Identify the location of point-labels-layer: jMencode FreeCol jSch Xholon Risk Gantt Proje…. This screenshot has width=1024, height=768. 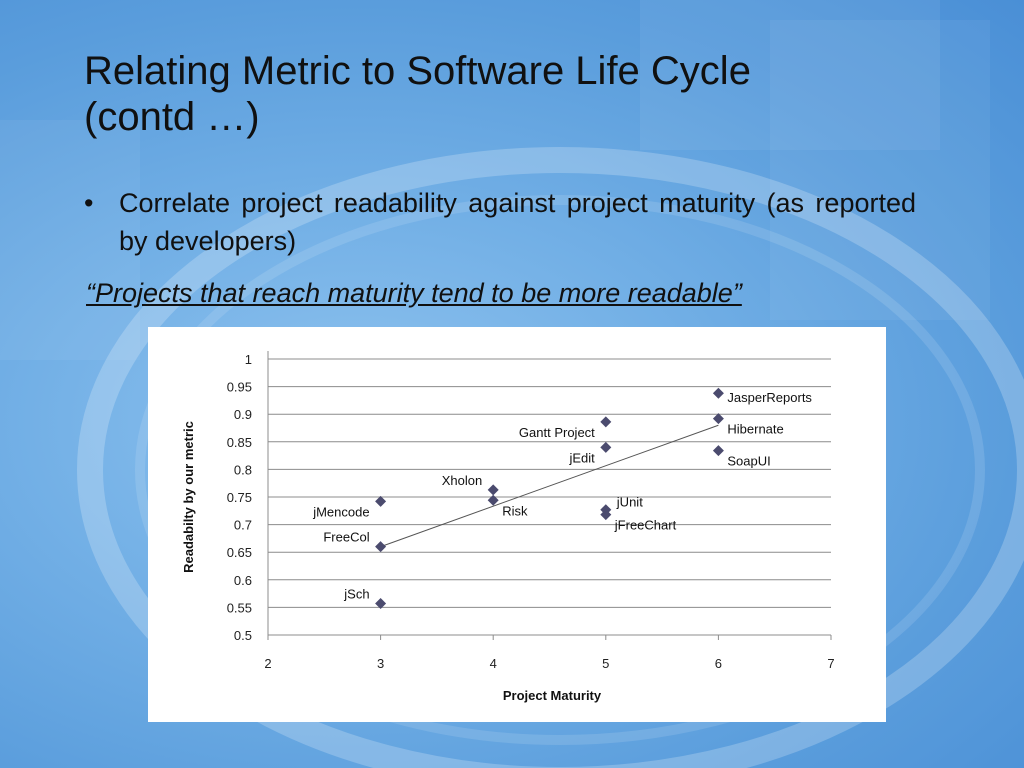
(562, 495).